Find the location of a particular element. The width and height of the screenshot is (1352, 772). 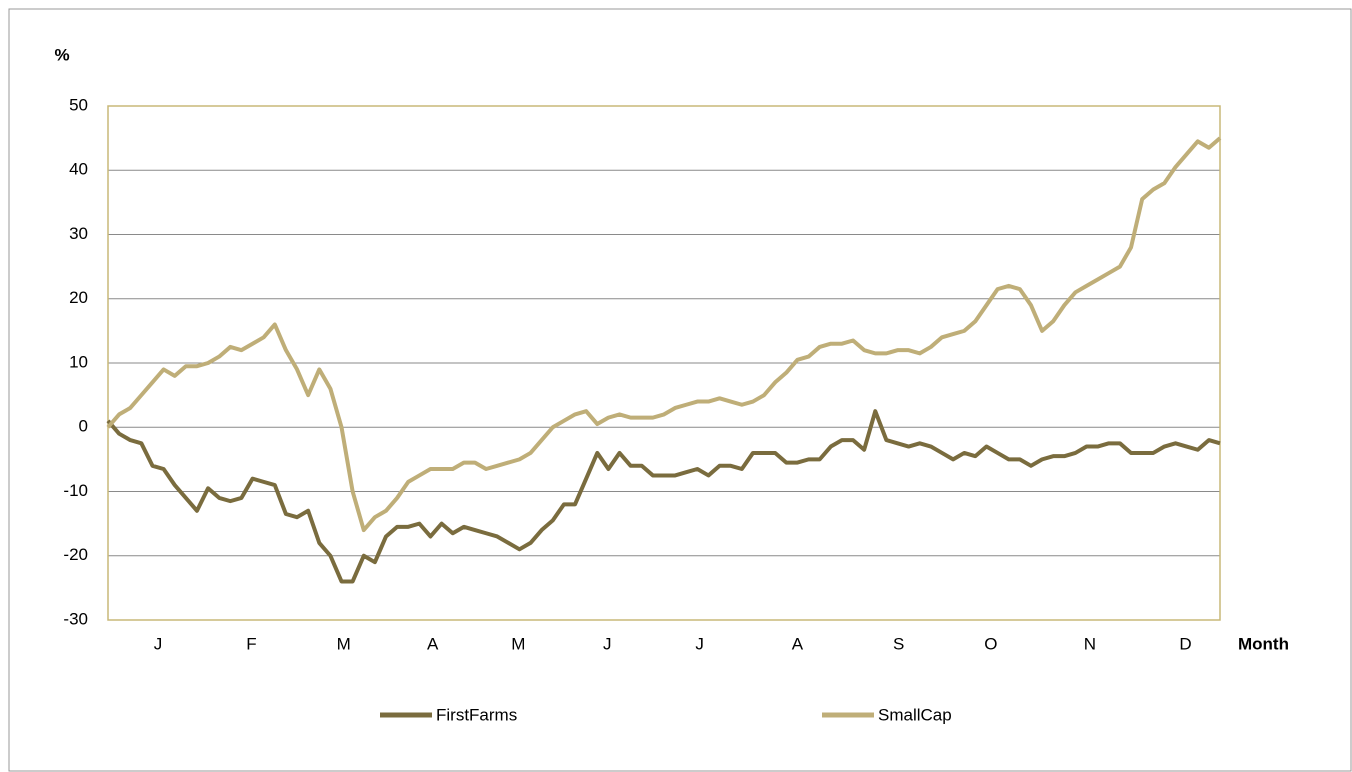

x-tick-label: D is located at coordinates (1185, 643).